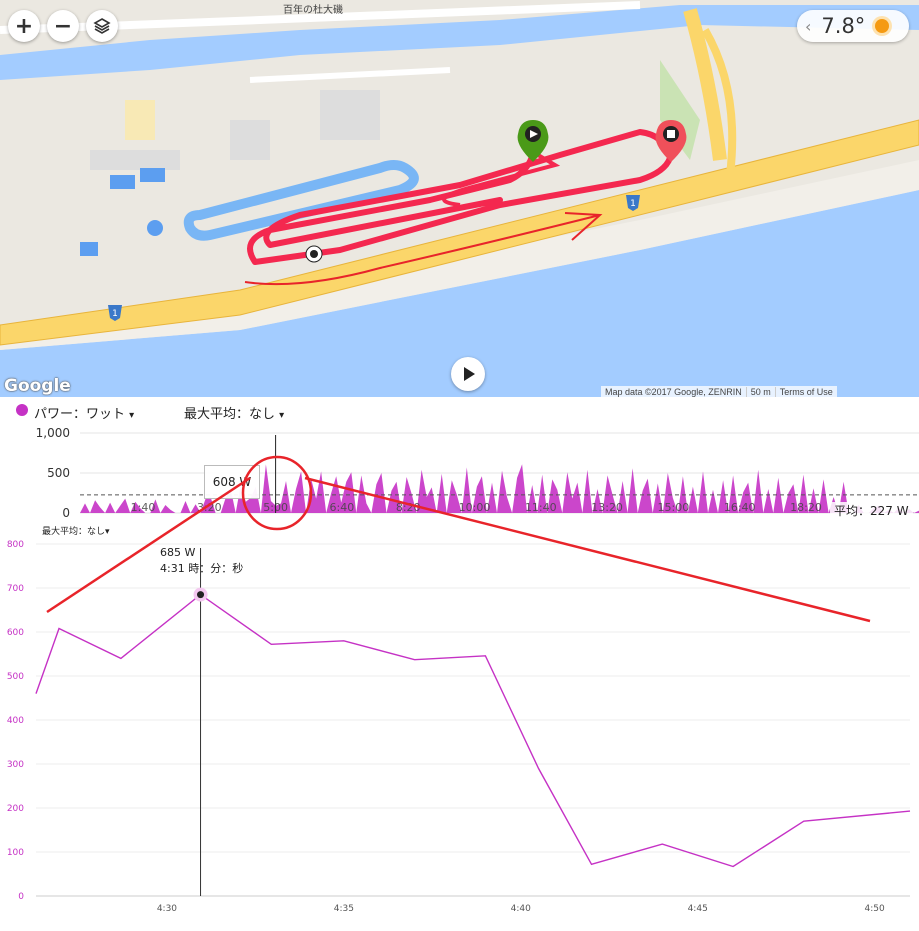  Describe the element at coordinates (53, 433) in the screenshot. I see `y-tick-label: 1,000` at that location.